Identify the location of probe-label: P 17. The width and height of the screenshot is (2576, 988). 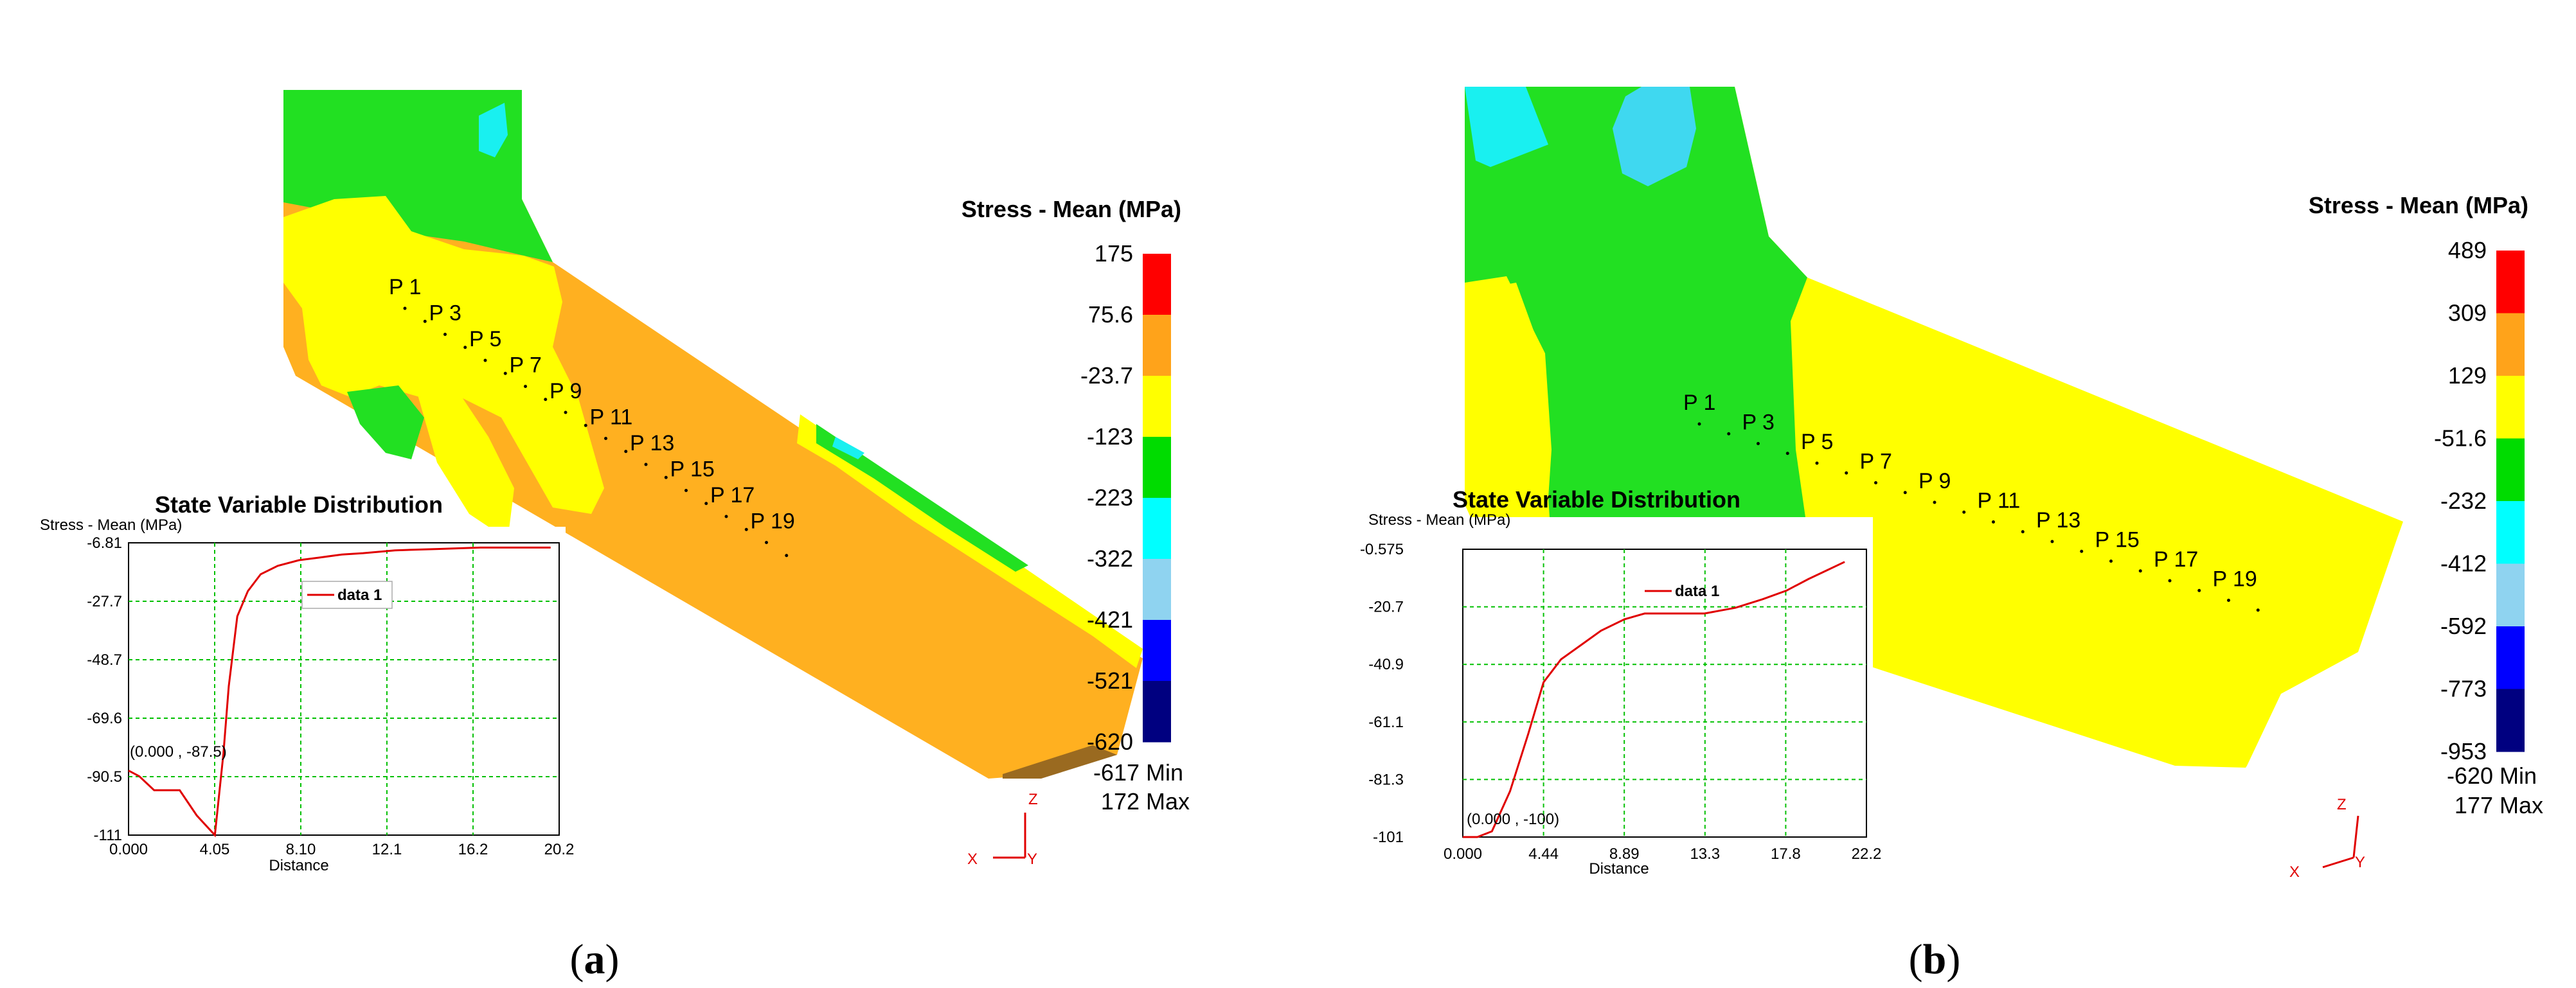
(2176, 559).